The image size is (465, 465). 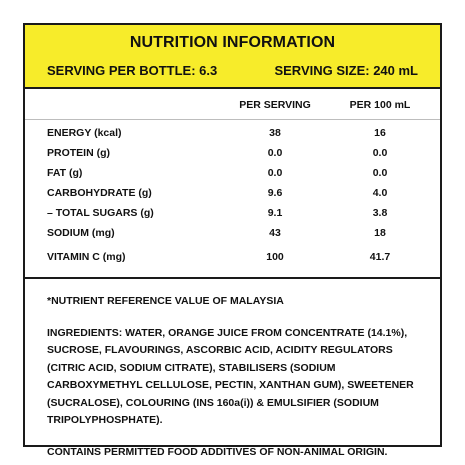 What do you see at coordinates (132, 70) in the screenshot?
I see `serving-per-bottle: SERVING PER BOTTLE: 6.3` at bounding box center [132, 70].